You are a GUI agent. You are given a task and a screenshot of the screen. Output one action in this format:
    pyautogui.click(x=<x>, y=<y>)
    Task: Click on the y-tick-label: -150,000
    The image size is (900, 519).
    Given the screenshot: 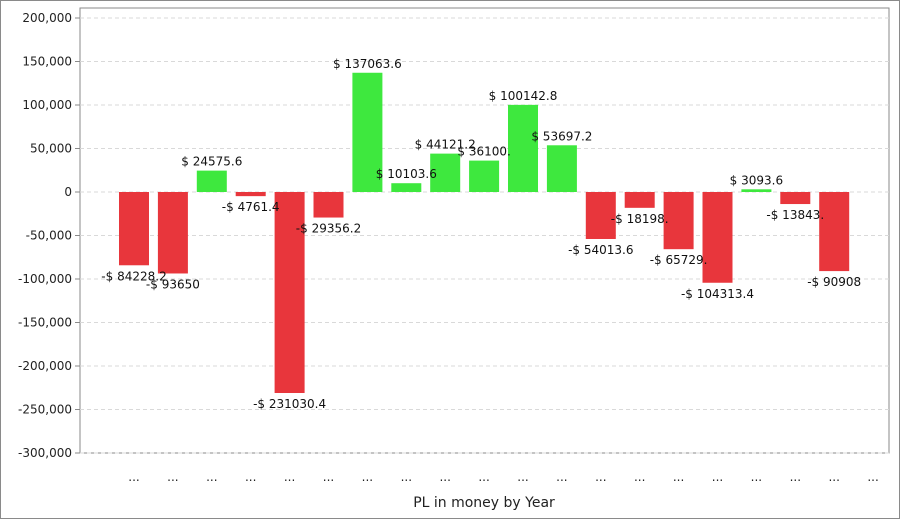 What is the action you would take?
    pyautogui.click(x=45, y=323)
    